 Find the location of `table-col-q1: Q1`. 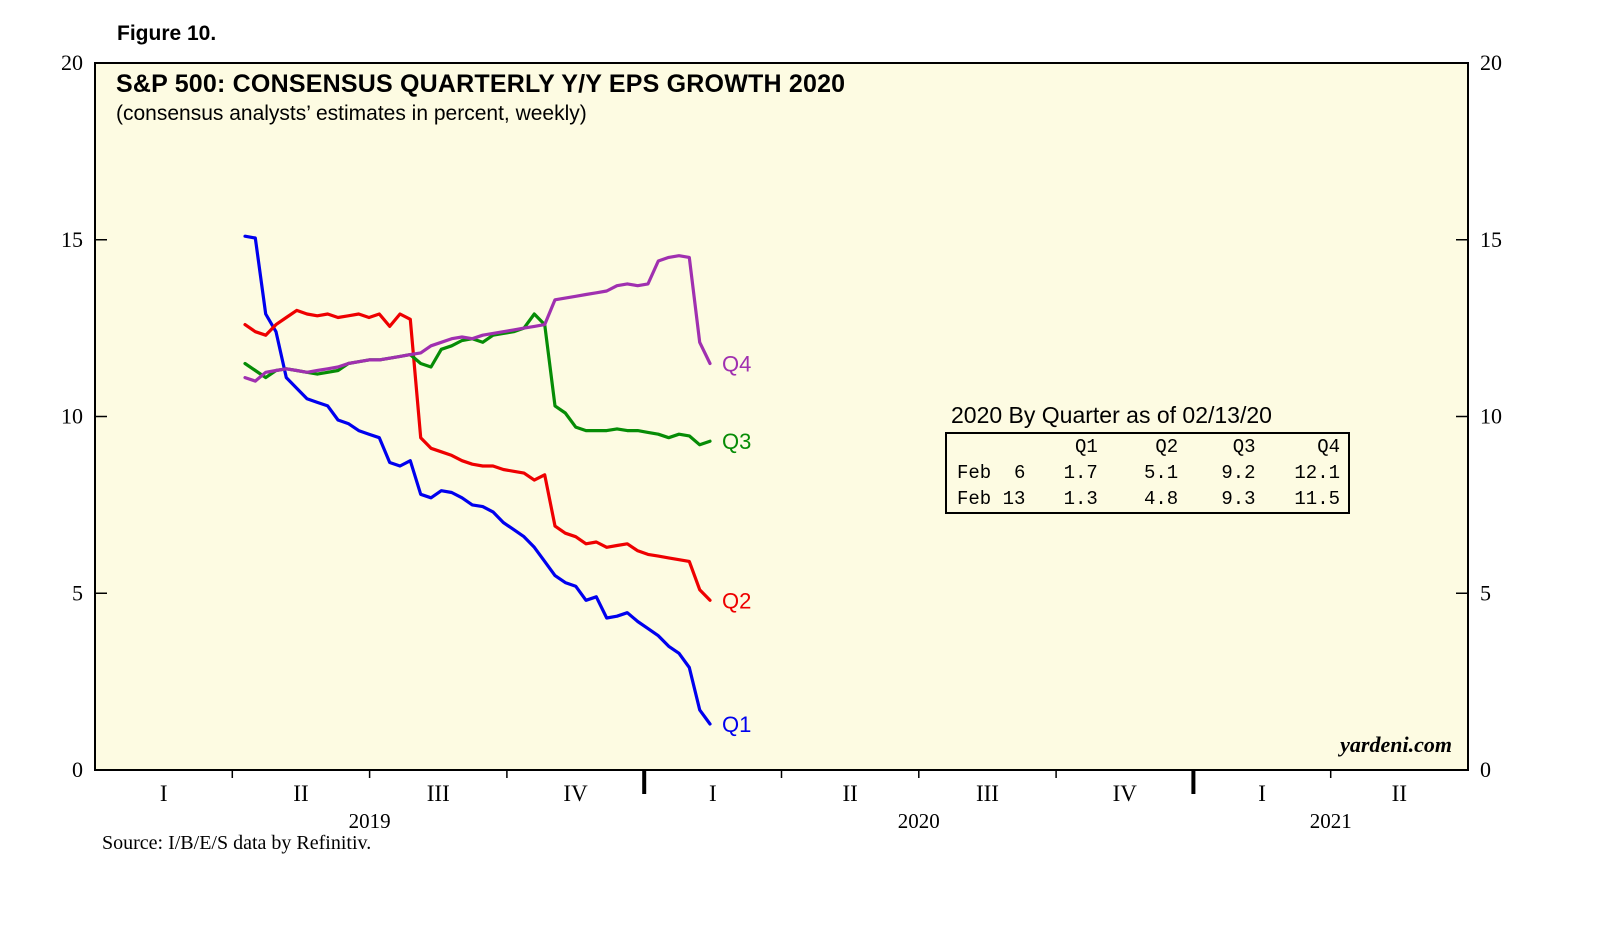

table-col-q1: Q1 is located at coordinates (1086, 447).